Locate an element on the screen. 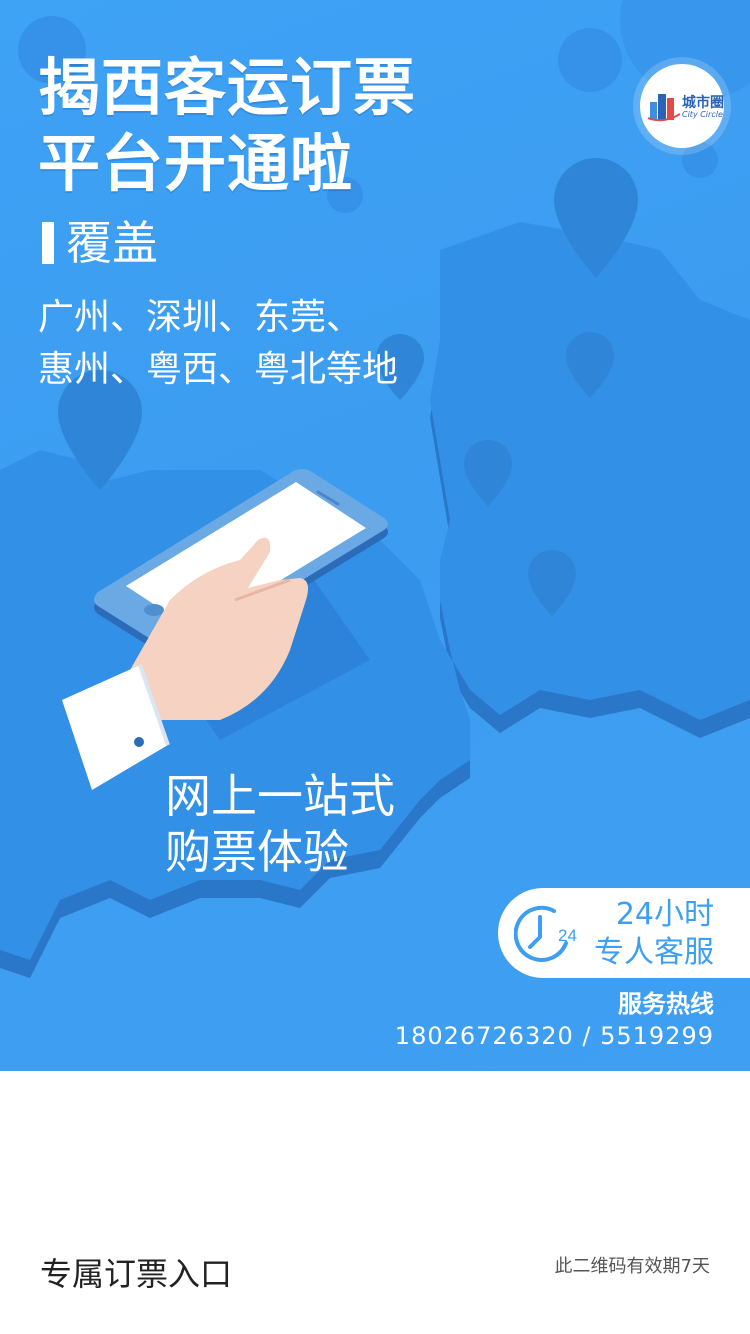  service-line: 专人客服 is located at coordinates (654, 952).